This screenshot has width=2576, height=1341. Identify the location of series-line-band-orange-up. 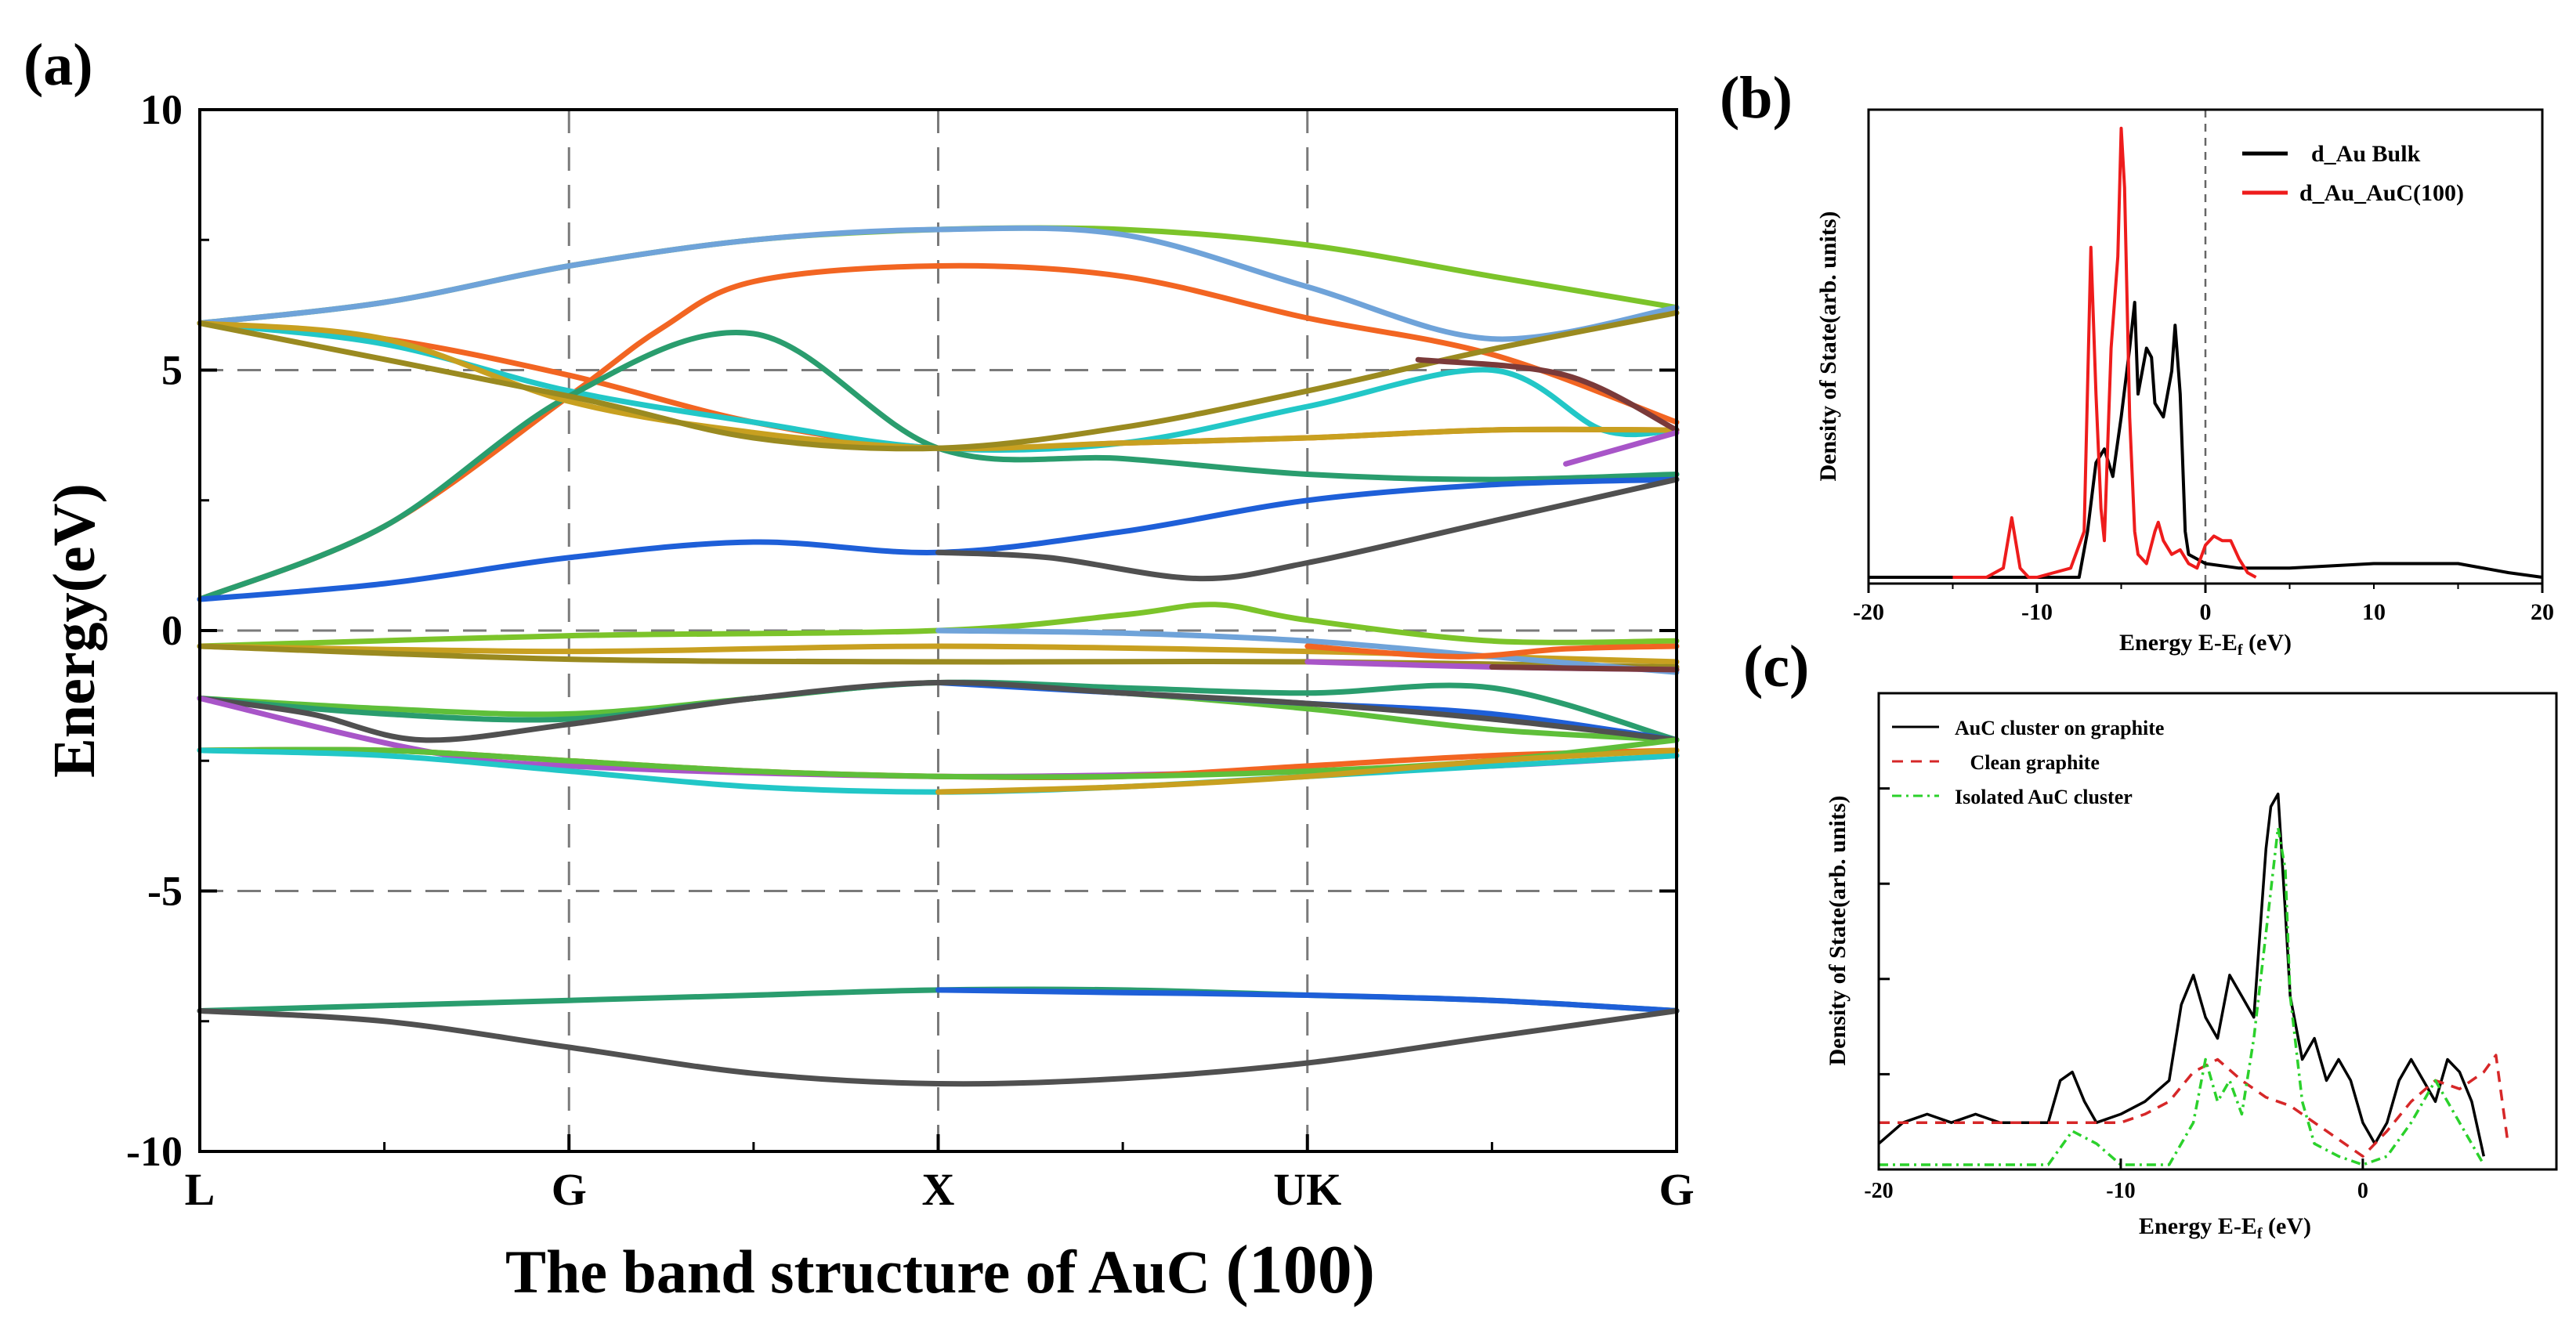
(938, 432).